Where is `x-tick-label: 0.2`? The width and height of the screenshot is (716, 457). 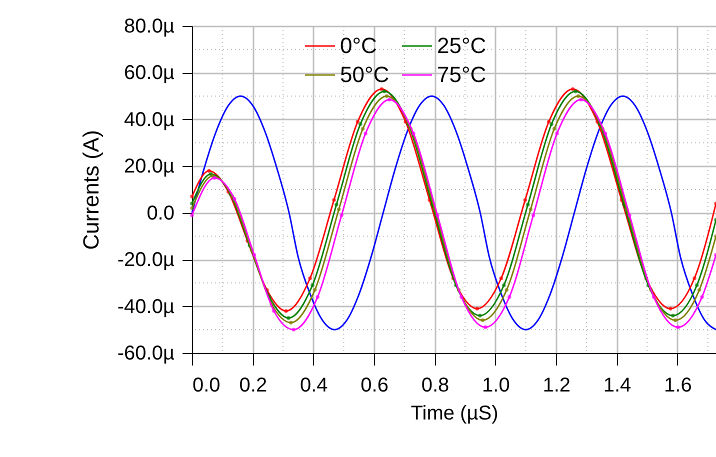
x-tick-label: 0.2 is located at coordinates (253, 385).